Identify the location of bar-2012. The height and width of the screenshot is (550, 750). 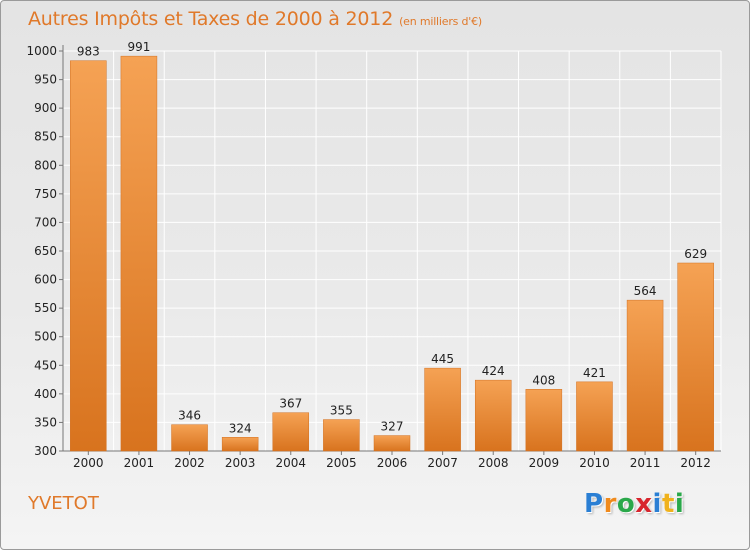
(695, 357).